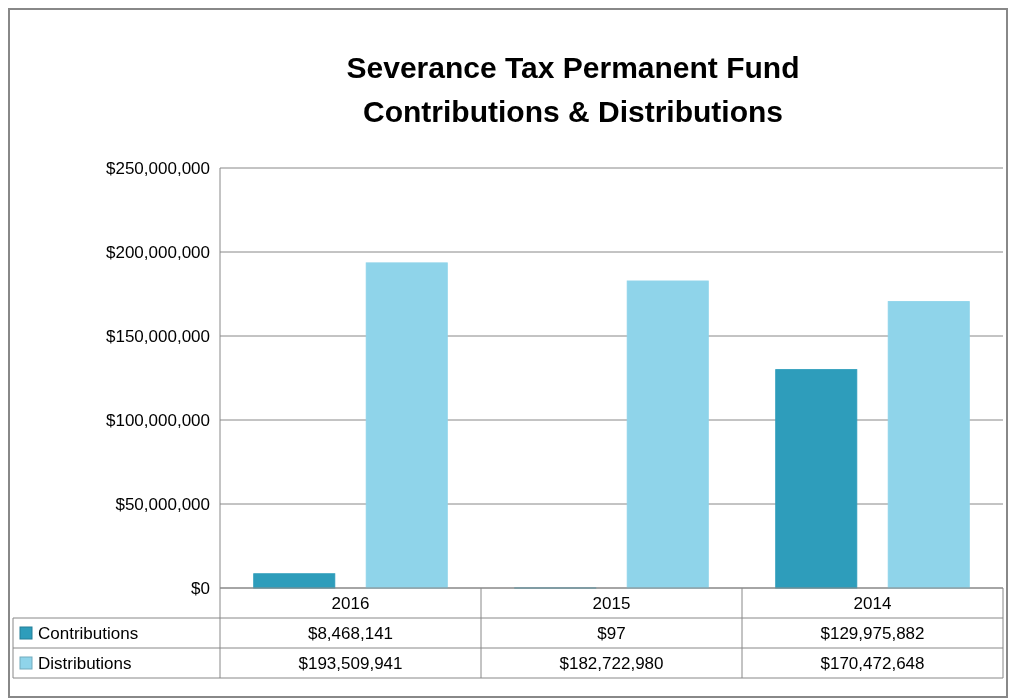  I want to click on y-tick-label: $250,000,000, so click(158, 168).